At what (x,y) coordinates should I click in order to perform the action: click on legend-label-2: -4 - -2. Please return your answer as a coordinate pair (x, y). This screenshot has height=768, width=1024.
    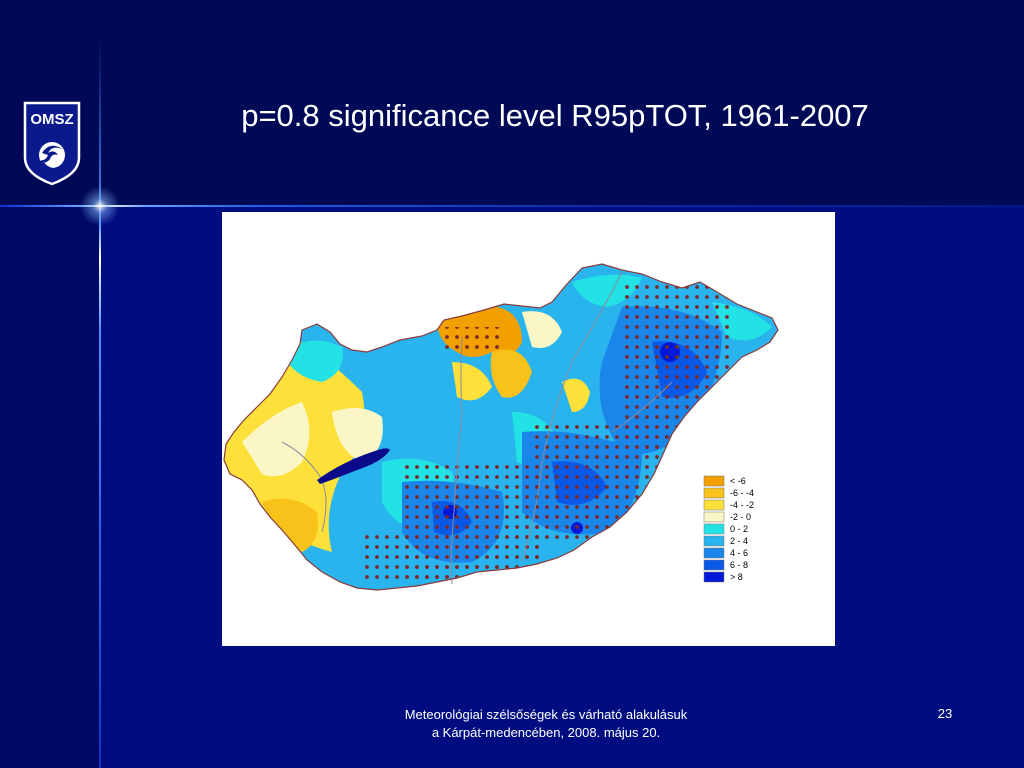
    Looking at the image, I should click on (742, 505).